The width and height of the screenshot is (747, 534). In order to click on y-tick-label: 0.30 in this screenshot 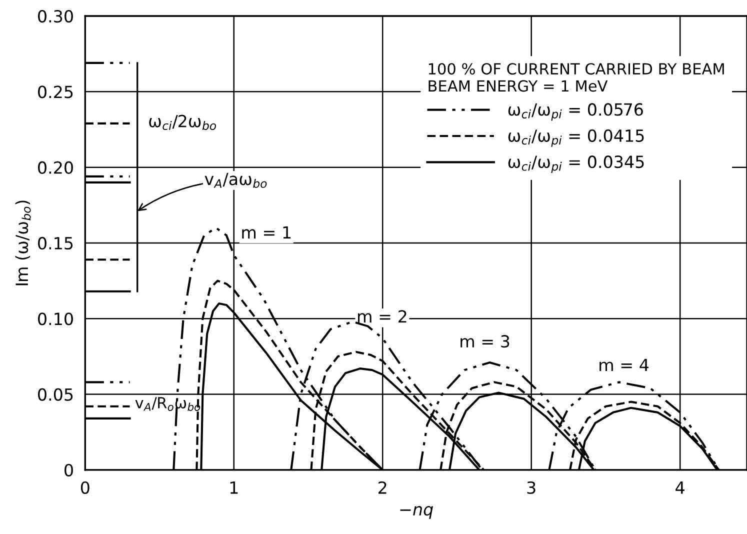, I will do `click(55, 16)`.